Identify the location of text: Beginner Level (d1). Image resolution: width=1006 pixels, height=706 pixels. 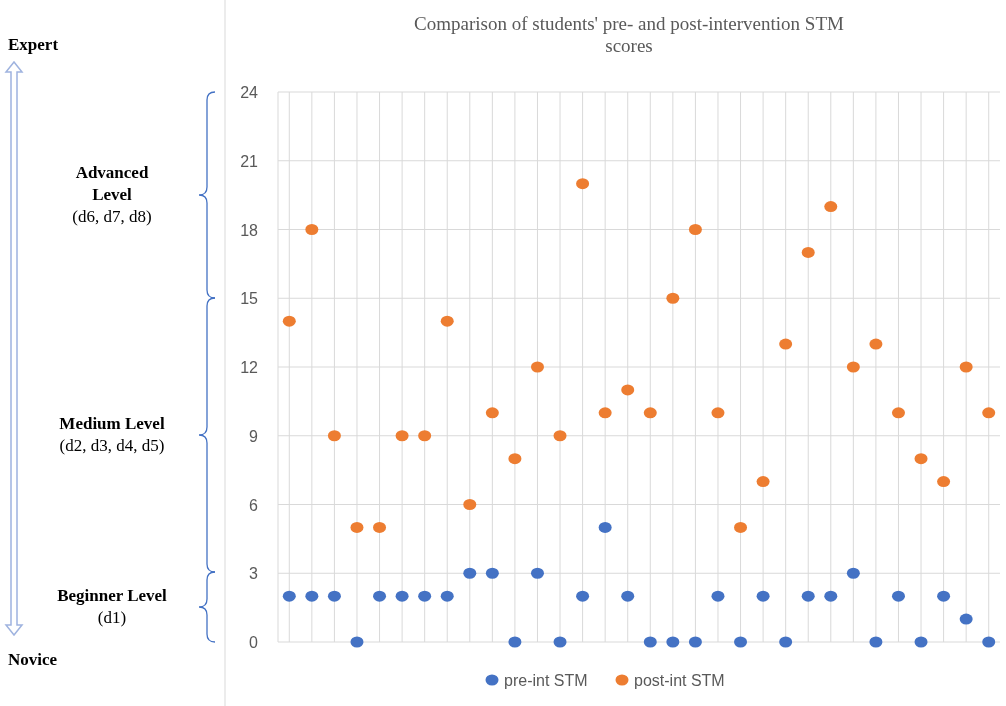
(112, 606).